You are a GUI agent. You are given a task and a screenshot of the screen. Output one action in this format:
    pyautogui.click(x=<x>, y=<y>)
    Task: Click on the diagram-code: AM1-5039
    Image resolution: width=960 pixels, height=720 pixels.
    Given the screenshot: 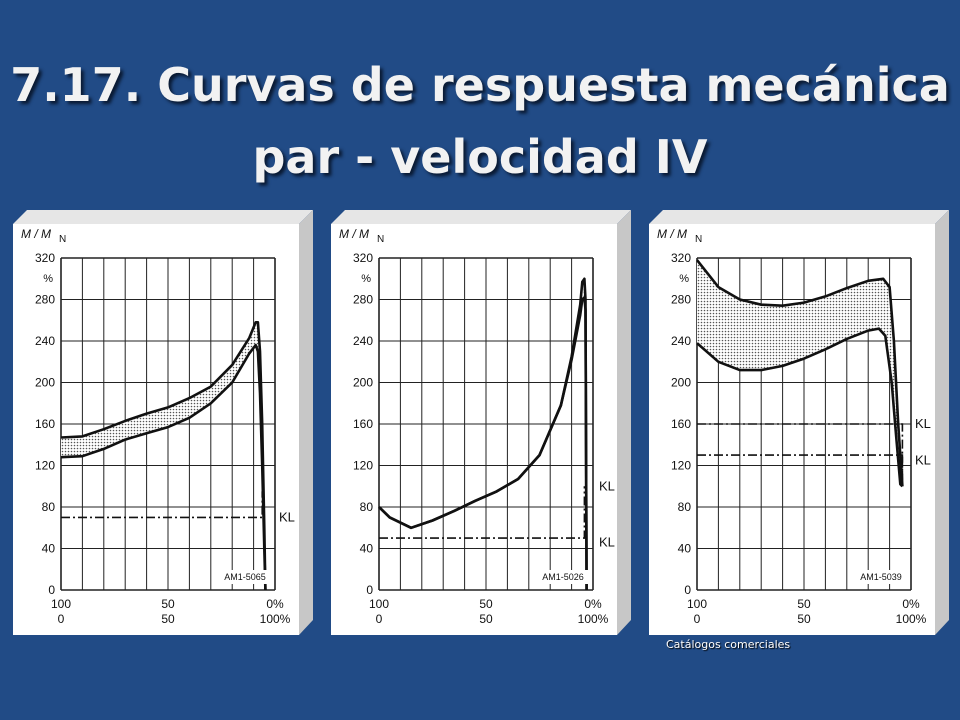 What is the action you would take?
    pyautogui.click(x=881, y=577)
    